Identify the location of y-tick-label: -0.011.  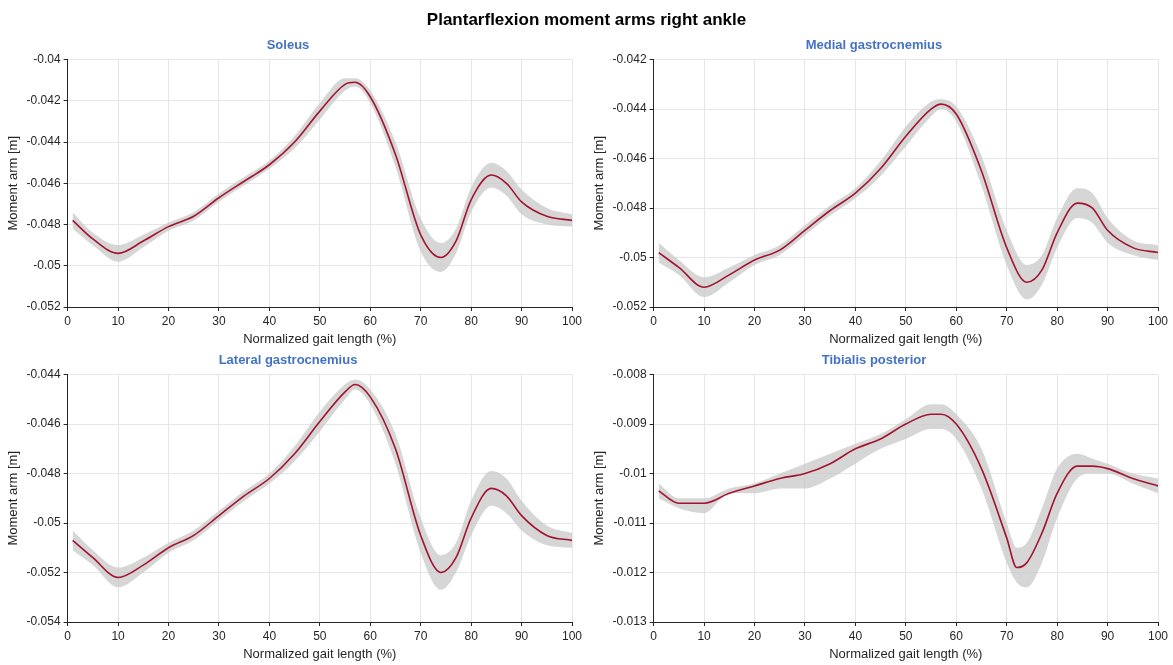
(630, 522).